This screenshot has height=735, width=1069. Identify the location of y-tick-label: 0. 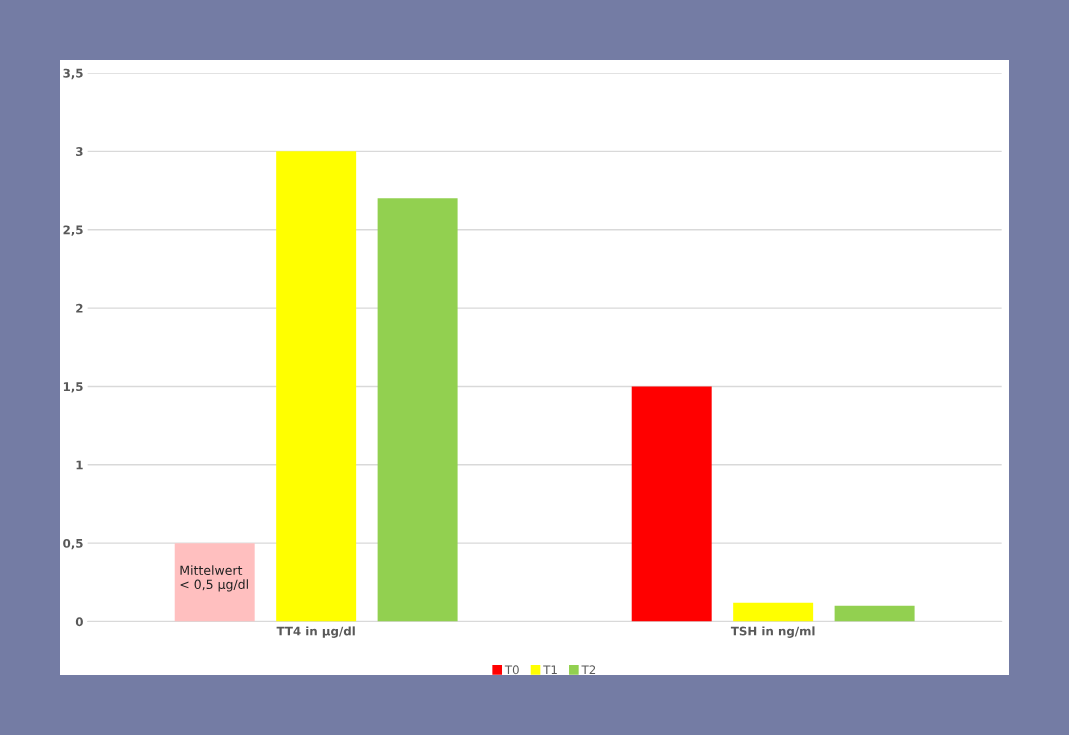
(79, 622).